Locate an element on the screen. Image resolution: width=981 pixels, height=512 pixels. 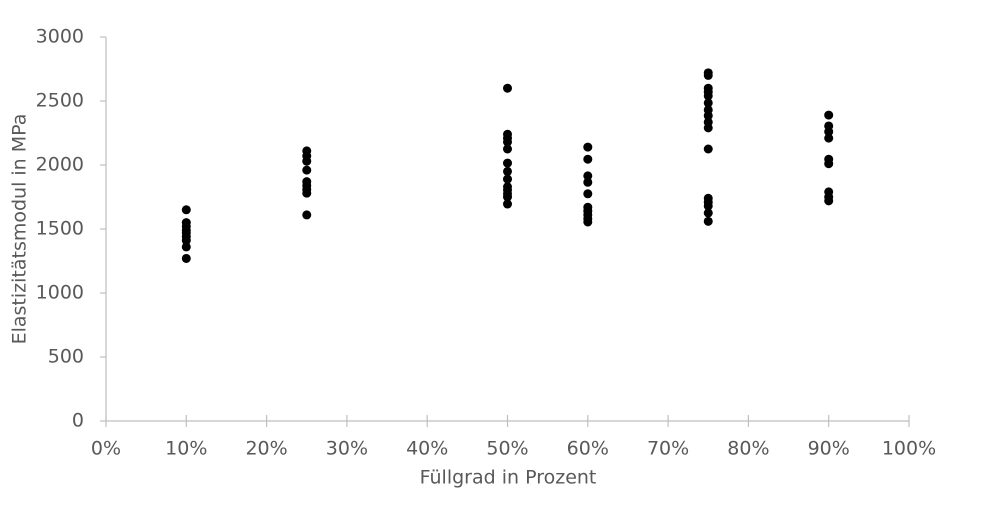
y-tick-label: 1500 is located at coordinates (60, 229).